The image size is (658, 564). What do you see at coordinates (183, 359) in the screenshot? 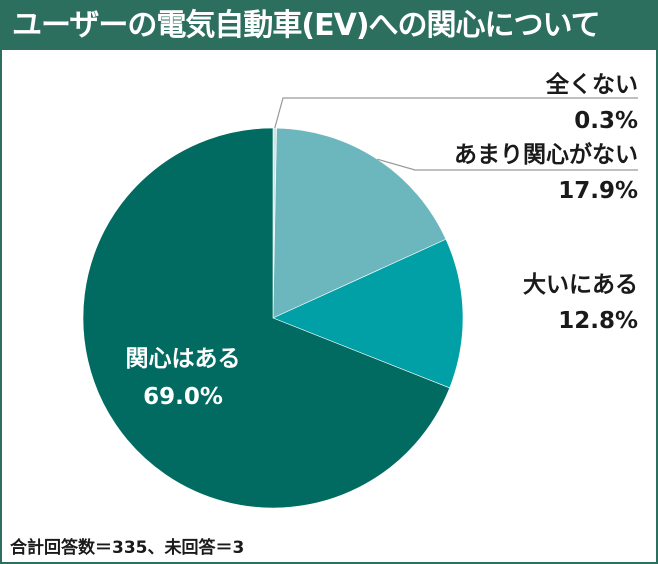
I see `slice-label-4: 関心はある` at bounding box center [183, 359].